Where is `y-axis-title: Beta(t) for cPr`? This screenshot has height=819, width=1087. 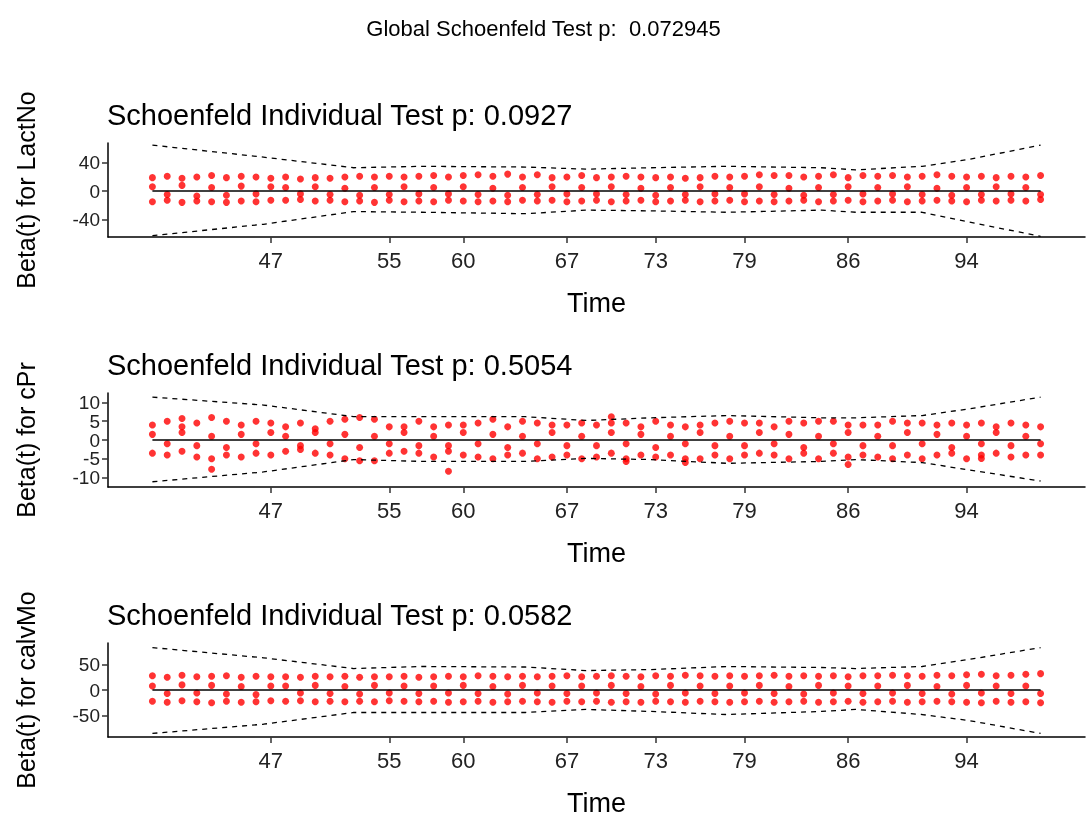 y-axis-title: Beta(t) for cPr is located at coordinates (25, 440).